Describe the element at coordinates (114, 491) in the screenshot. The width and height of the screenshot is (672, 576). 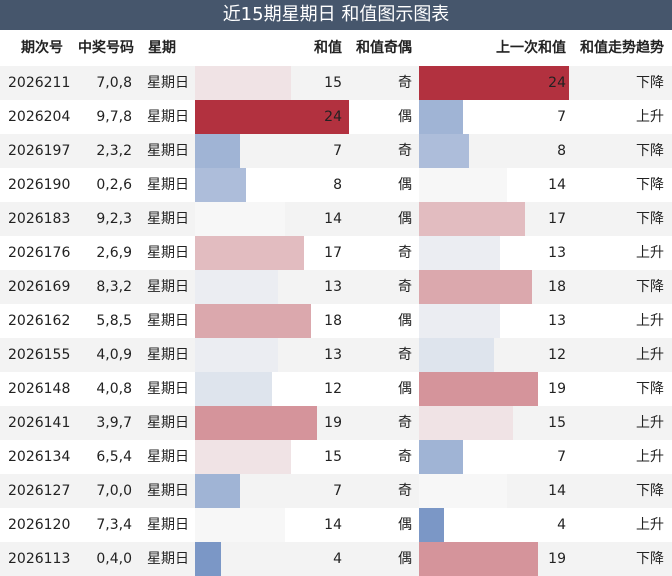
I see `numbers-cell: 7,0,0` at that location.